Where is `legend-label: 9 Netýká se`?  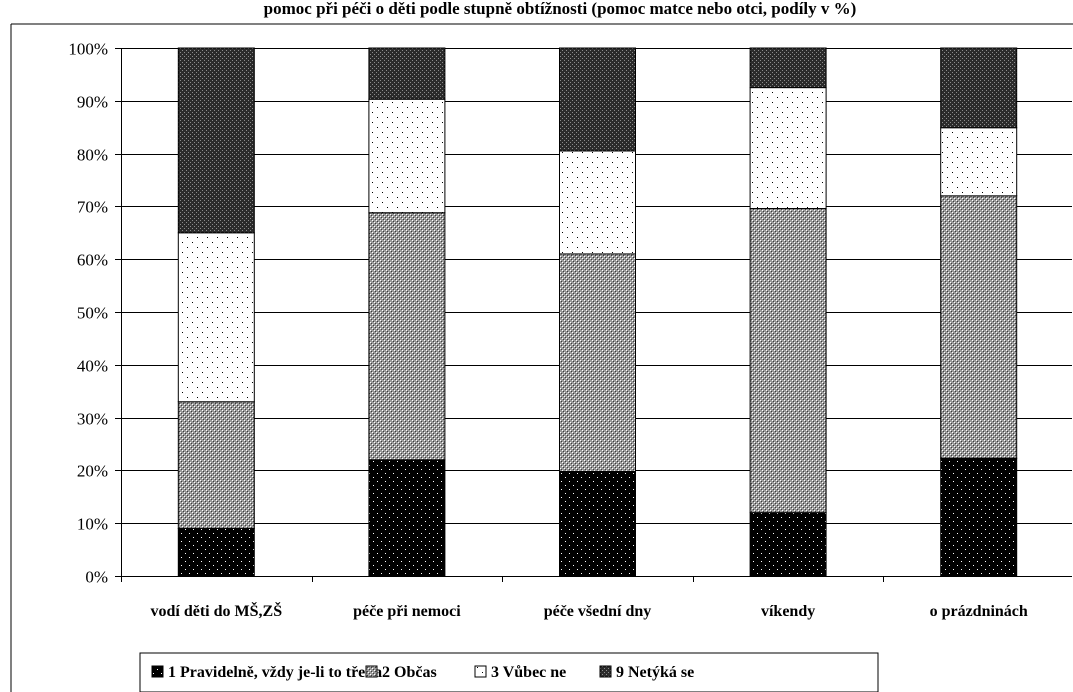
legend-label: 9 Netýká se is located at coordinates (655, 672).